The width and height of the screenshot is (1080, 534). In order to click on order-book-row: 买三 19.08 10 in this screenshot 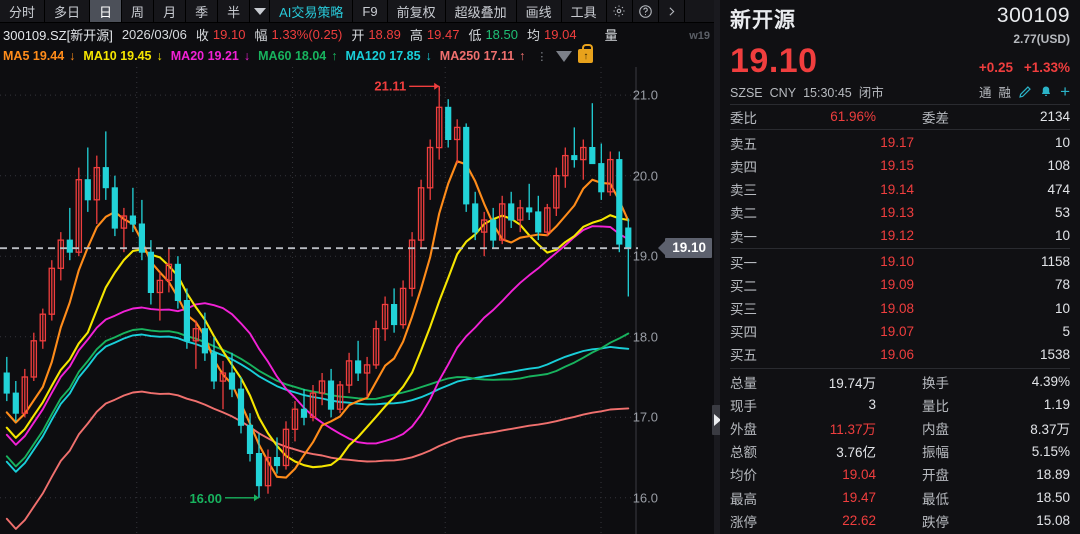, I will do `click(900, 308)`.